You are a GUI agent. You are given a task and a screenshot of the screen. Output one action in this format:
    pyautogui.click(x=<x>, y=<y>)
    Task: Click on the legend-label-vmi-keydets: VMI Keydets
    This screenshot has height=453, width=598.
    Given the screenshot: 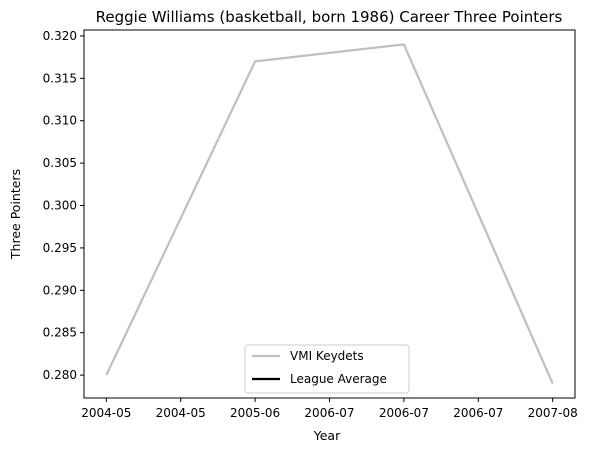 What is the action you would take?
    pyautogui.click(x=327, y=356)
    